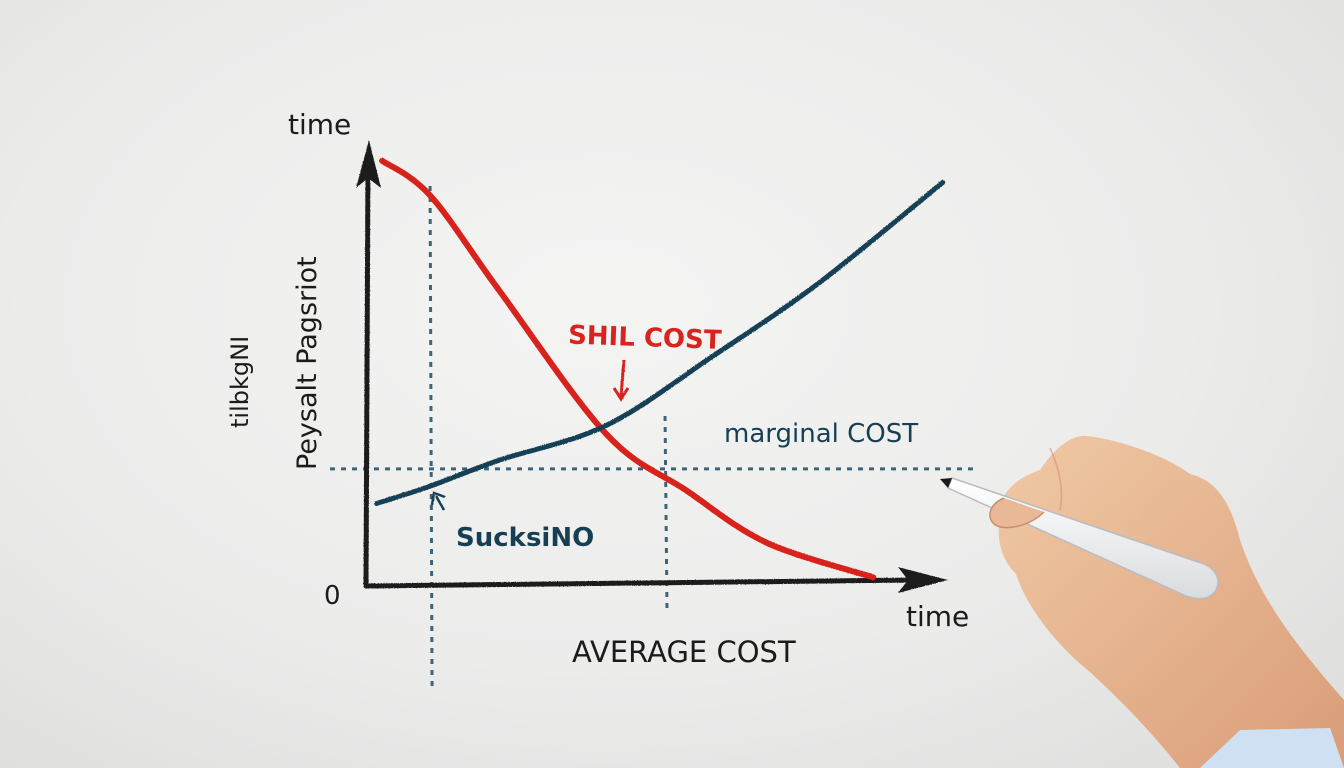 The image size is (1344, 768). I want to click on y-axis, so click(367, 373).